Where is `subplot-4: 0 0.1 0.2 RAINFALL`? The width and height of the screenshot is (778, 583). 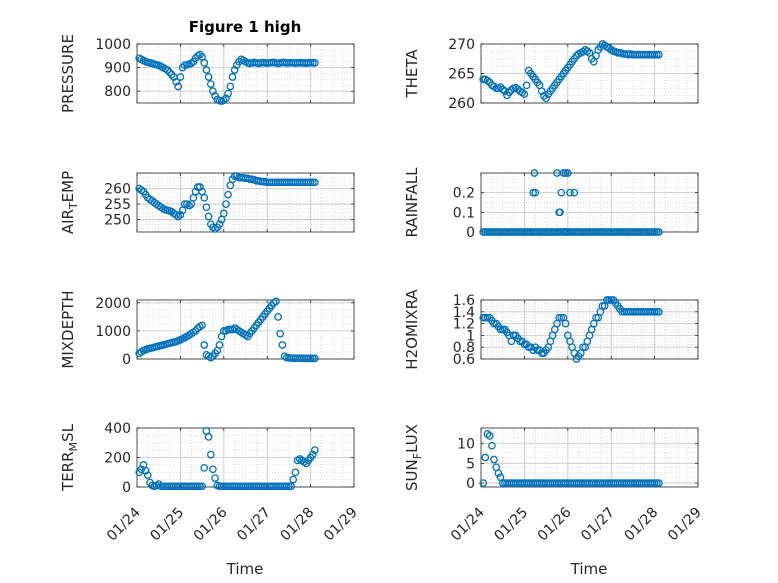 subplot-4: 0 0.1 0.2 RAINFALL is located at coordinates (551, 204).